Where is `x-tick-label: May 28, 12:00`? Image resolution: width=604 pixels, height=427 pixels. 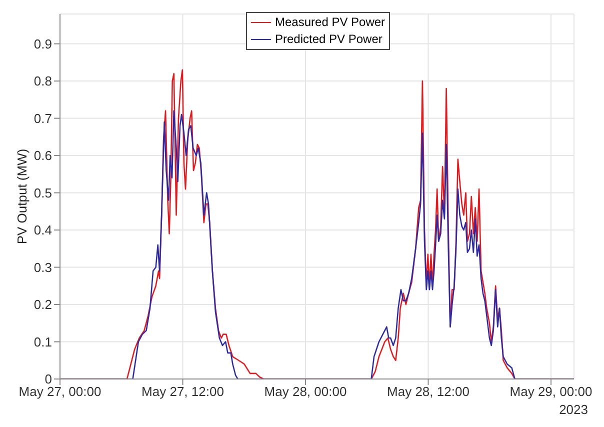 x-tick-label: May 28, 12:00 is located at coordinates (428, 392).